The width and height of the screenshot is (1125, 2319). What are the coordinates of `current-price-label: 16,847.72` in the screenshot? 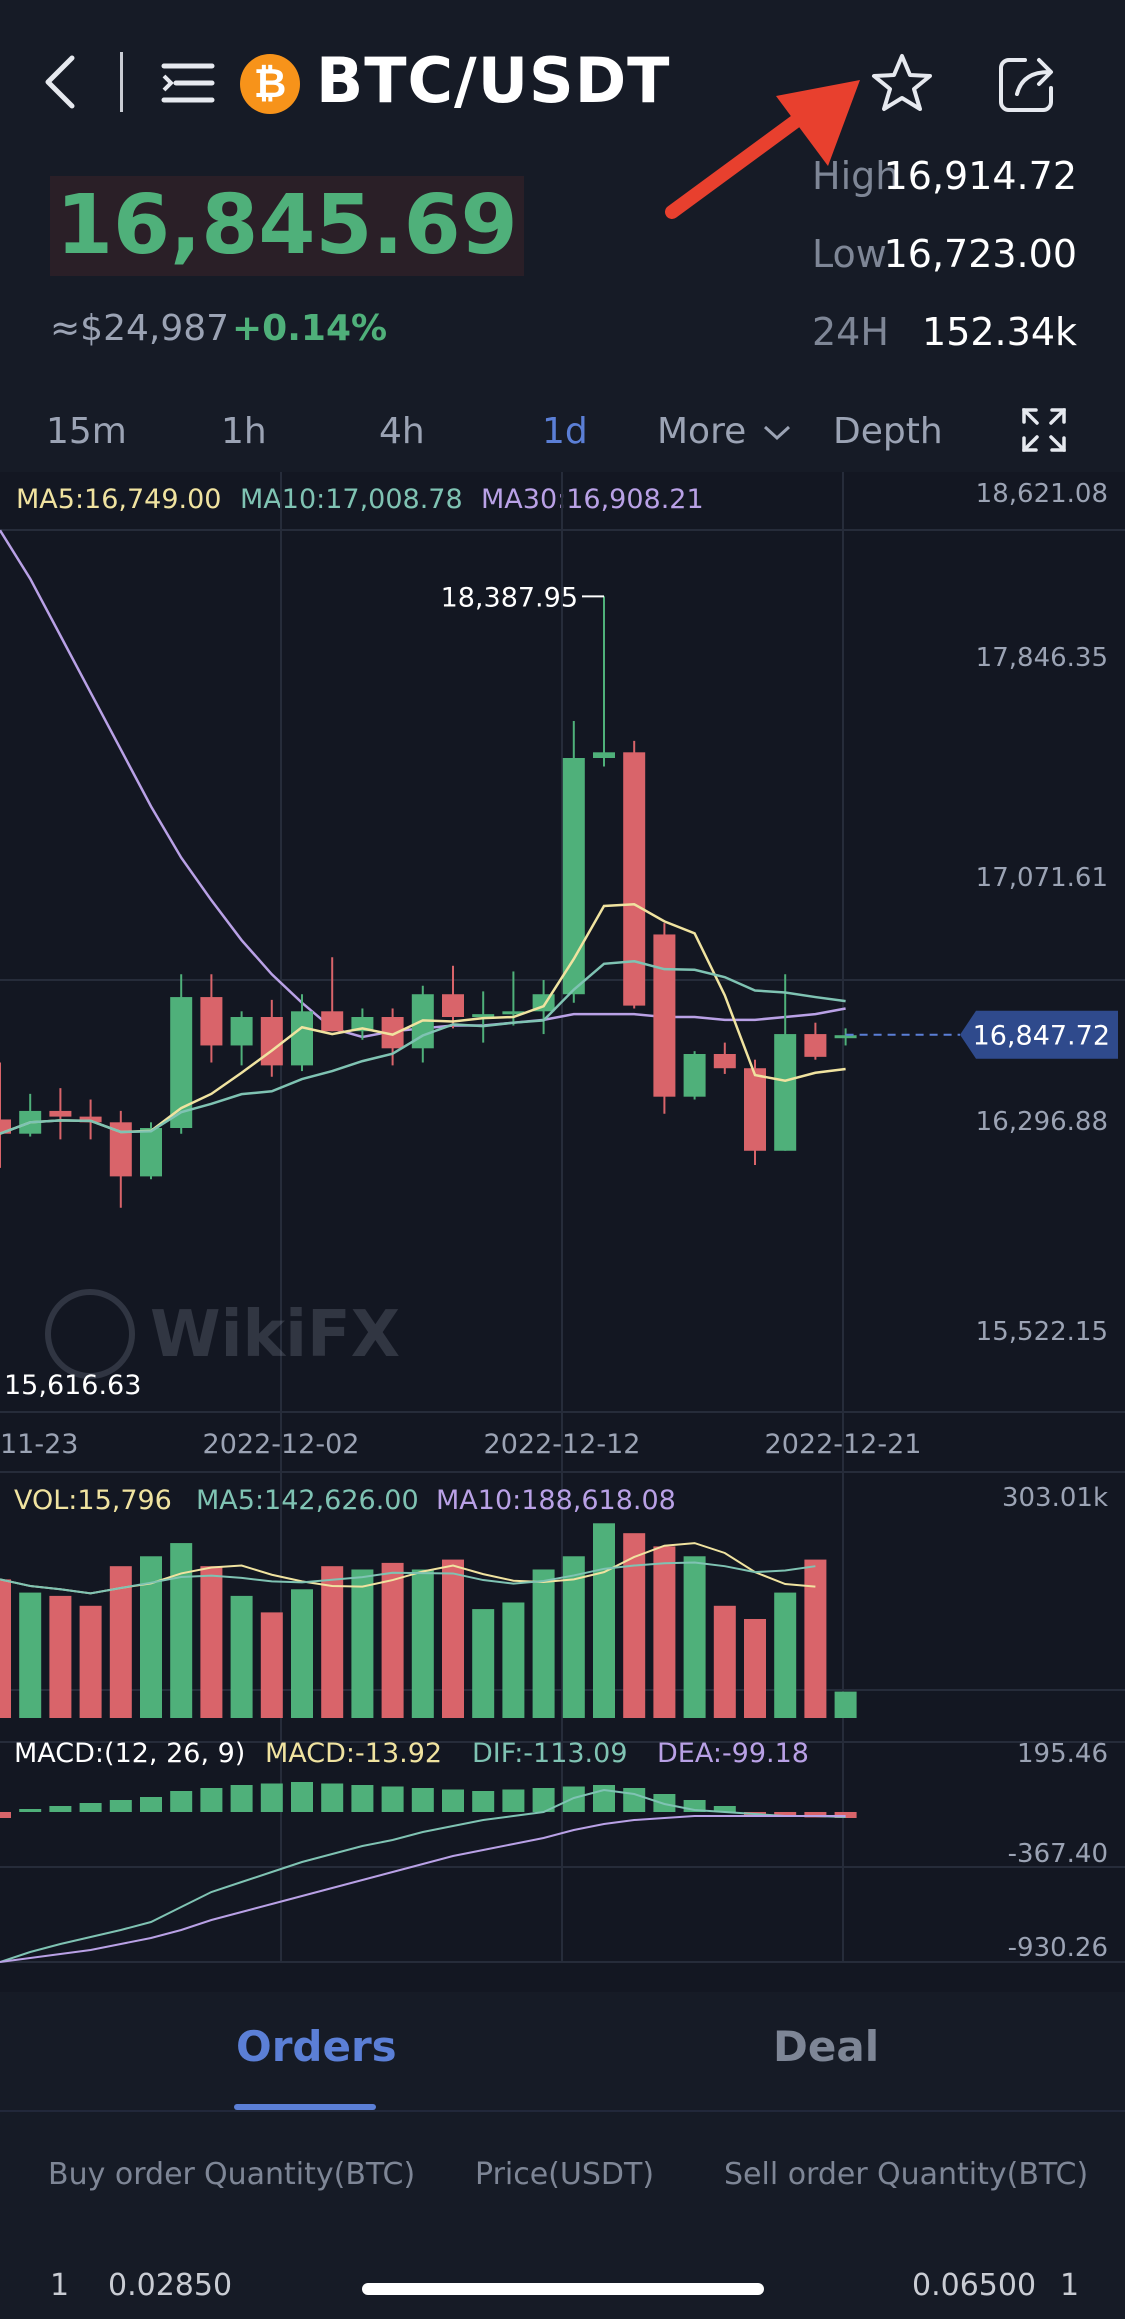 It's located at (1041, 1036).